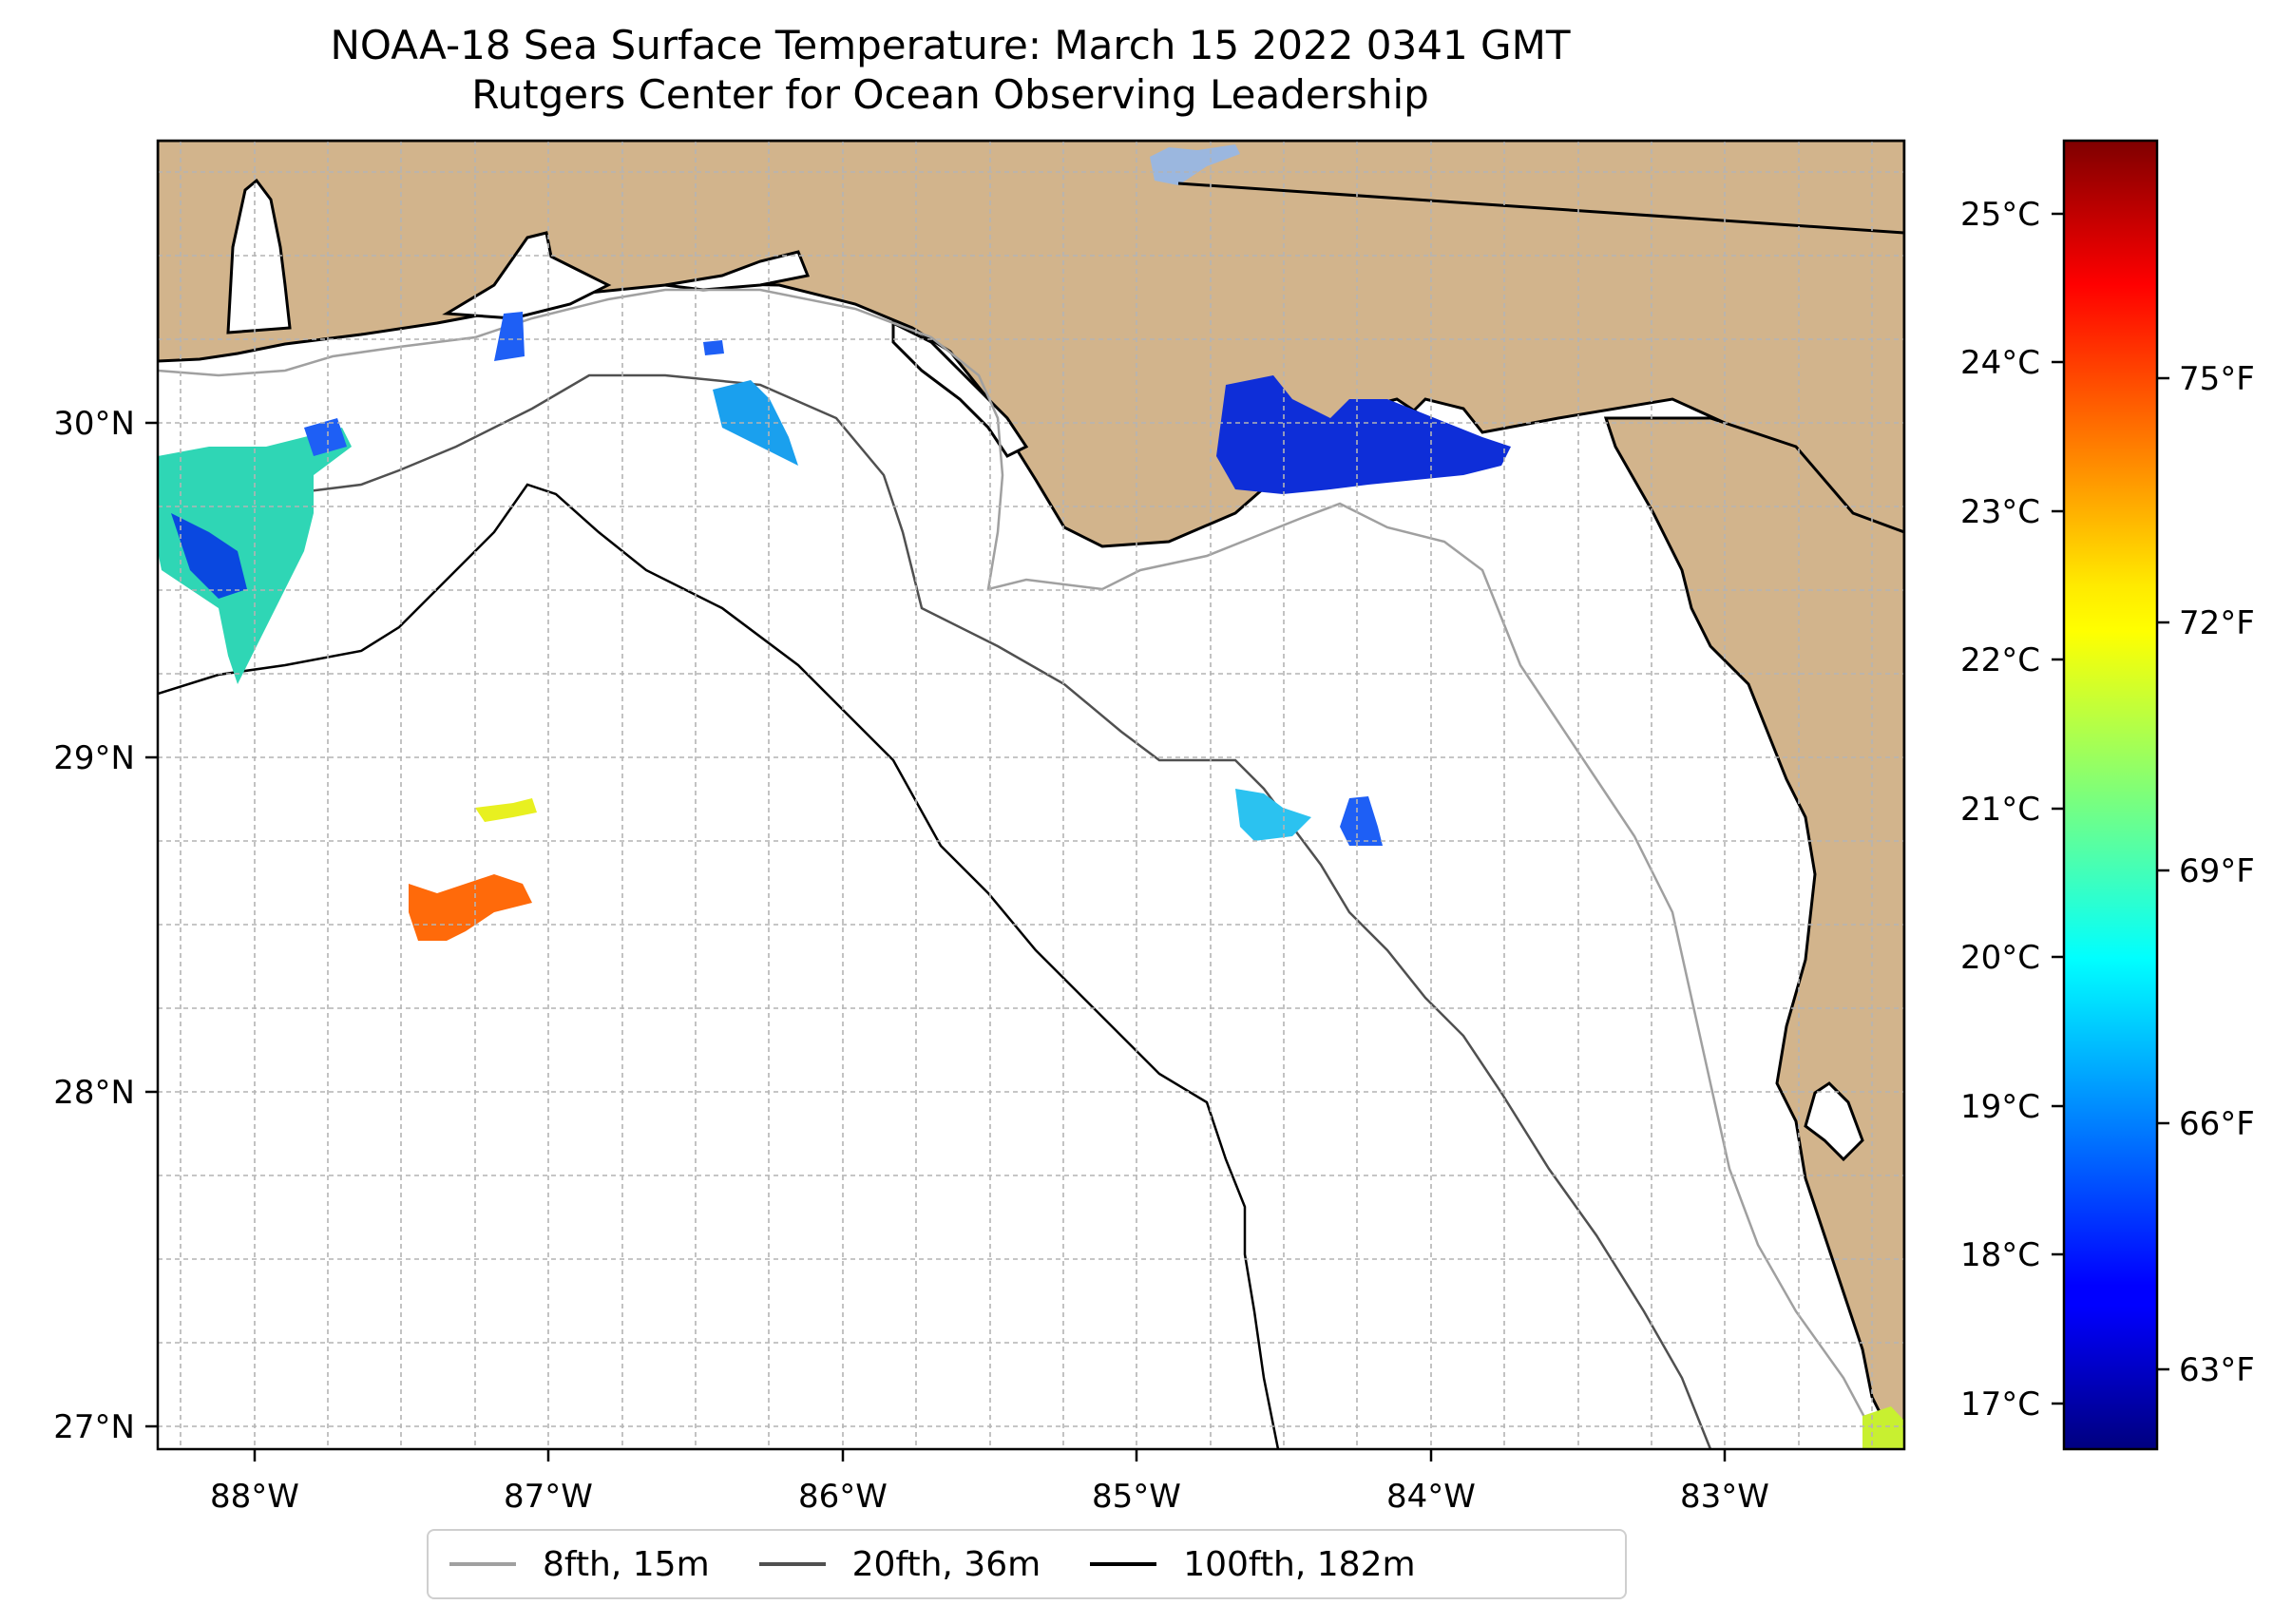 The height and width of the screenshot is (1624, 2292). Describe the element at coordinates (2217, 1370) in the screenshot. I see `colorbar-f-63: 63°F` at that location.